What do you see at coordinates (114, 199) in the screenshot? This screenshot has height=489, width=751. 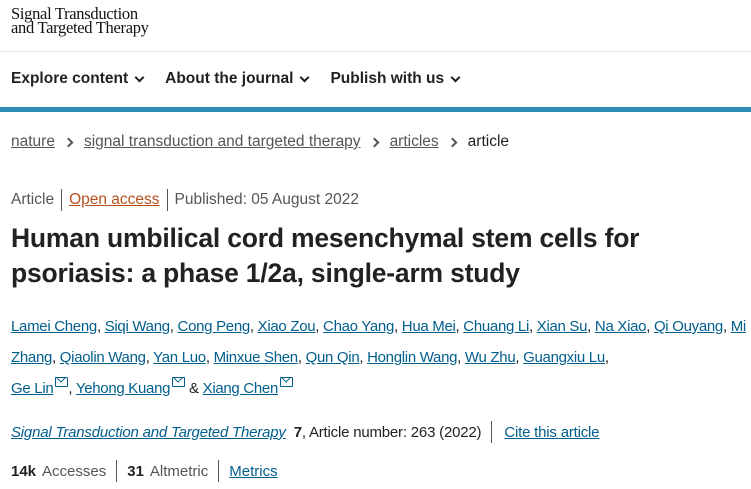 I see `open-access-link: Open access` at bounding box center [114, 199].